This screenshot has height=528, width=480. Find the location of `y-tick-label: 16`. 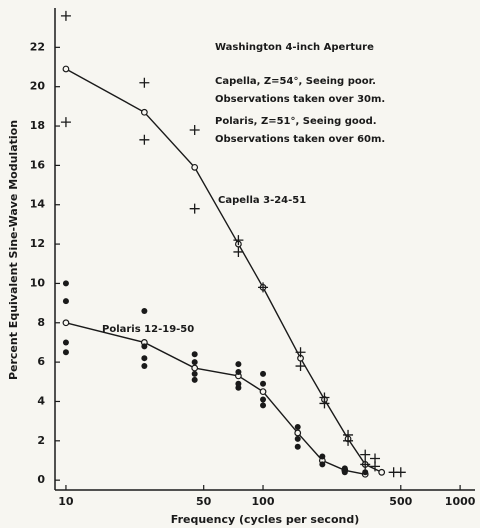

y-tick-label: 16 is located at coordinates (38, 164).